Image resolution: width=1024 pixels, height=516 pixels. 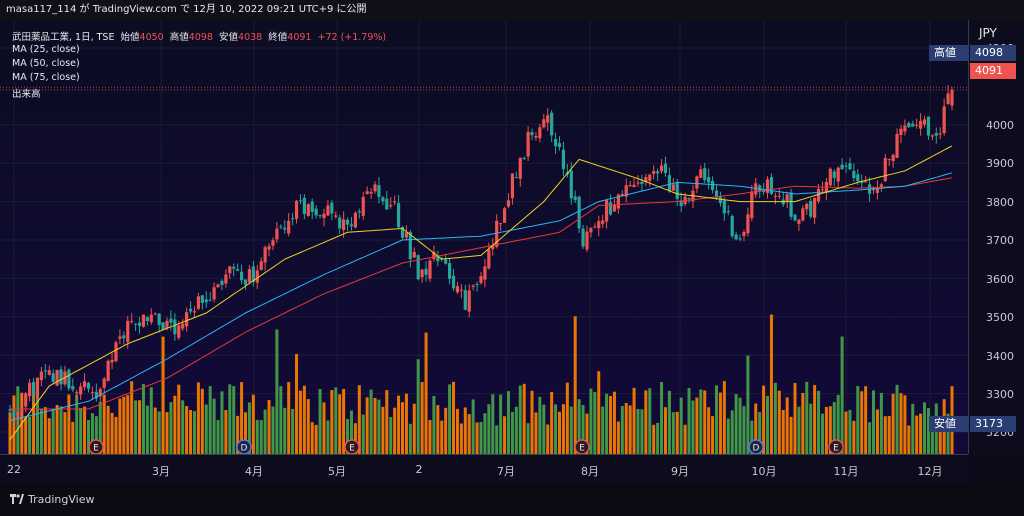 What do you see at coordinates (484, 469) in the screenshot?
I see `time-axis: 22 3月 4月 5月 2 7月 8月 9月 10月 11月 12月` at bounding box center [484, 469].